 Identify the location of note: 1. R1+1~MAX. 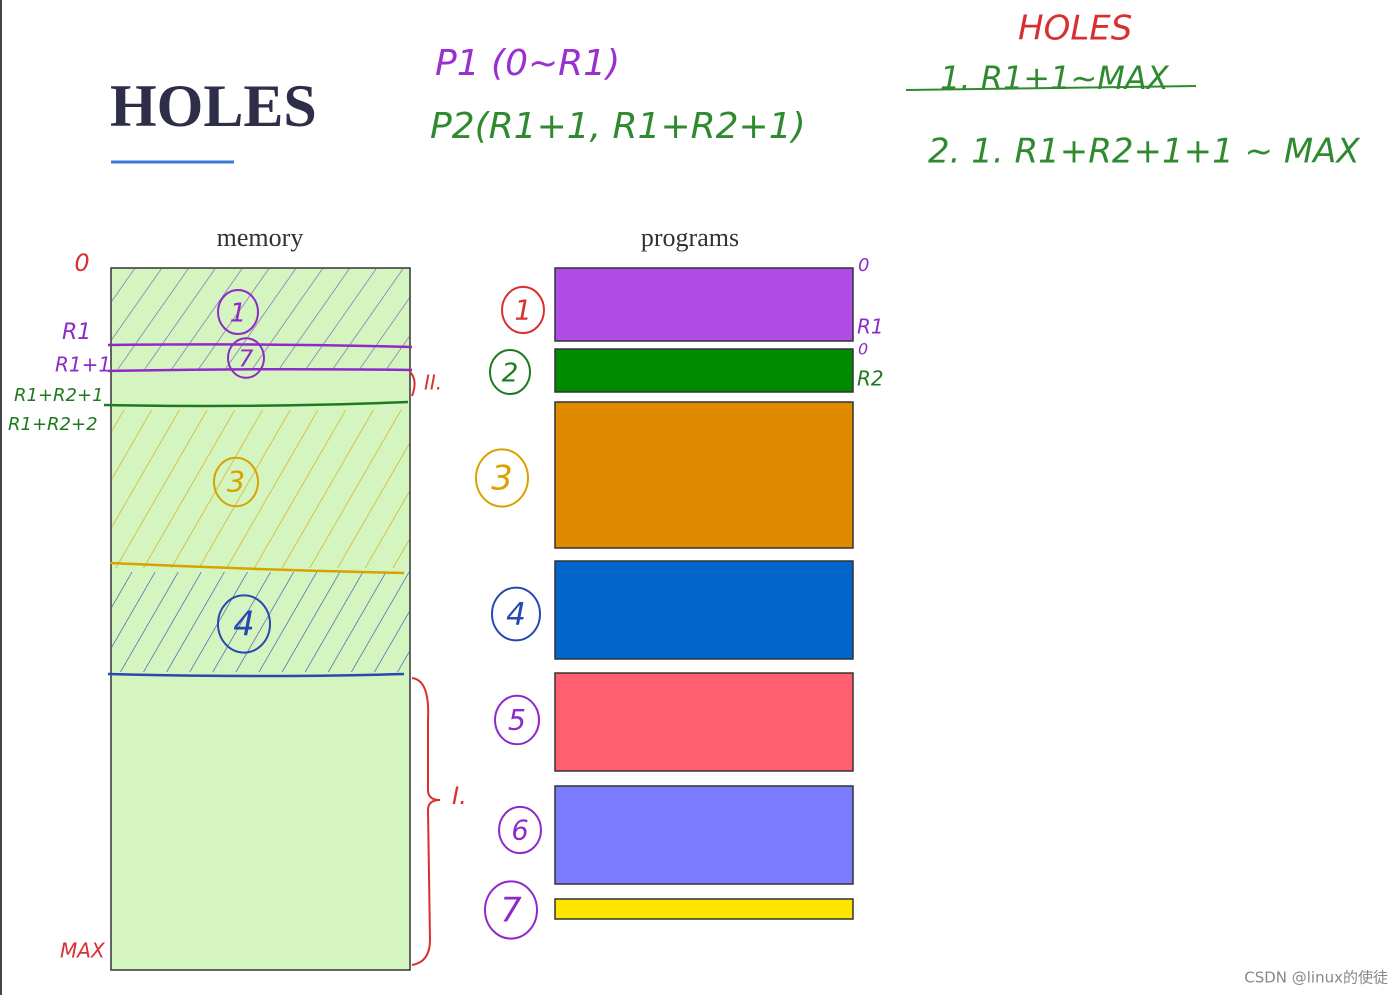
(1055, 78).